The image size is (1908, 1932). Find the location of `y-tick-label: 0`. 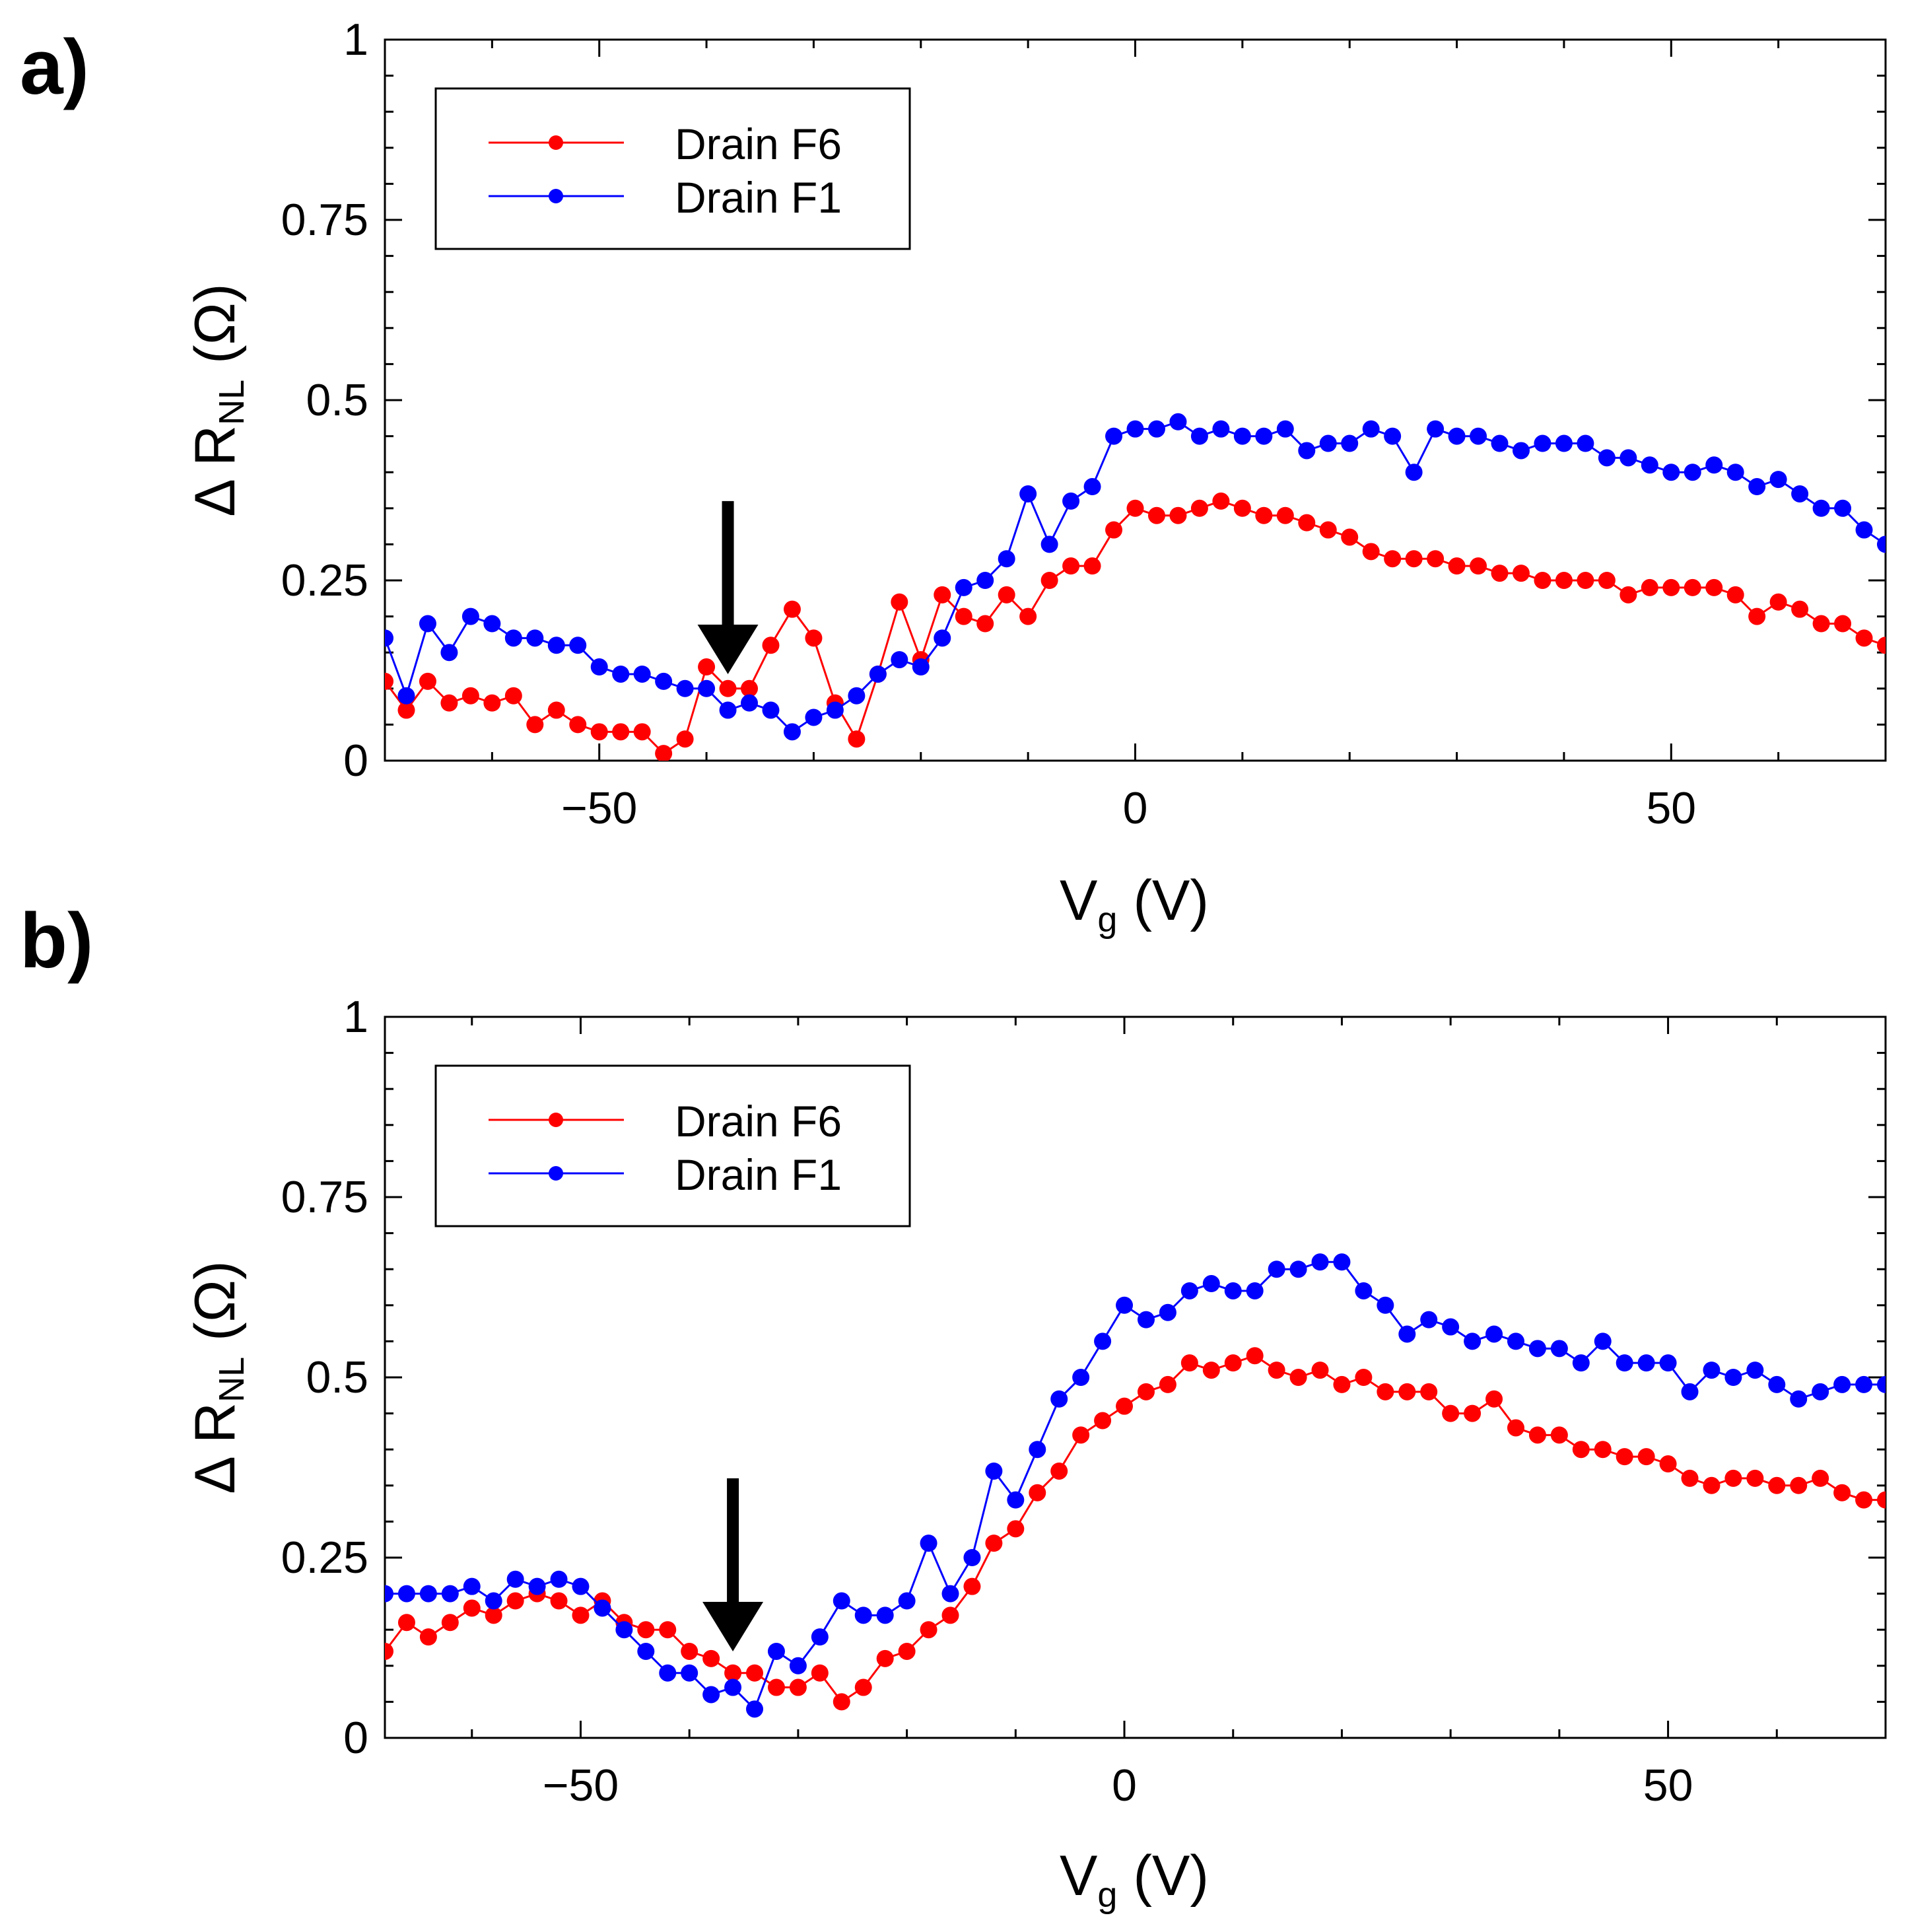

y-tick-label: 0 is located at coordinates (355, 1738).